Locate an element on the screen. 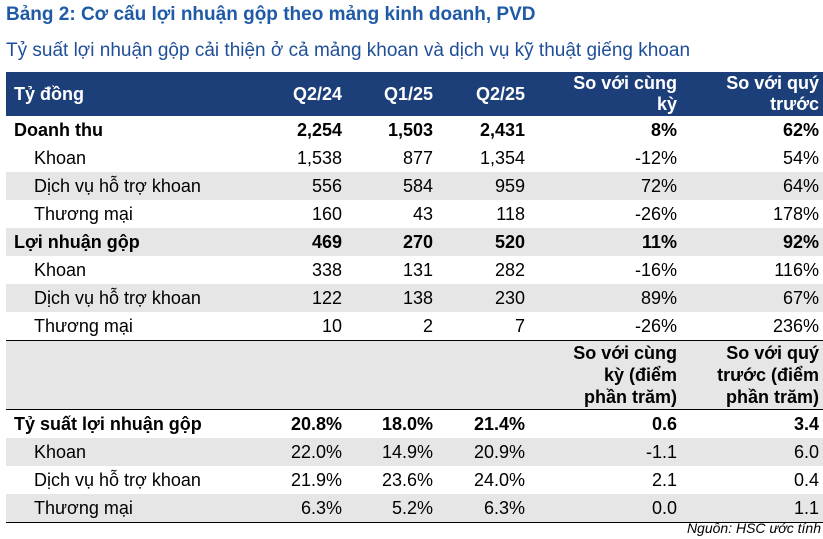 The image size is (823, 539). table-row: Dịch vụ hỗ trợ khoan 122 138 230 89% 67% is located at coordinates (414, 298).